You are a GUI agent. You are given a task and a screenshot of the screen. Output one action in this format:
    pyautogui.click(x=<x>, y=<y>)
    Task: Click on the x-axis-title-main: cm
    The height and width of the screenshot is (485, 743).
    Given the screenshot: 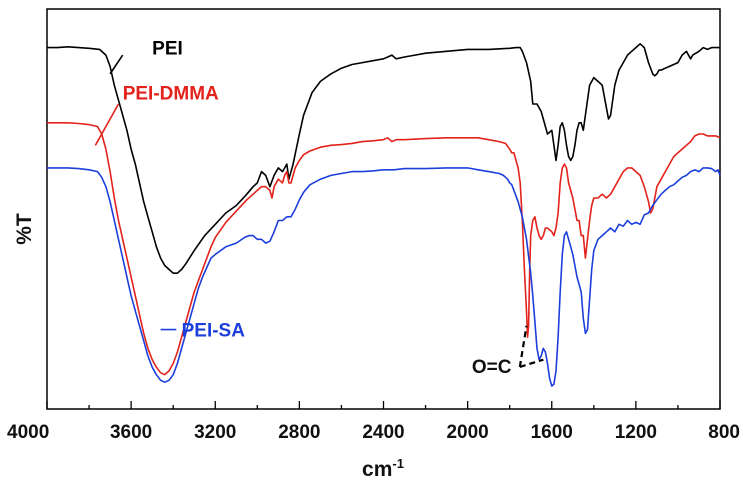 What is the action you would take?
    pyautogui.click(x=377, y=469)
    